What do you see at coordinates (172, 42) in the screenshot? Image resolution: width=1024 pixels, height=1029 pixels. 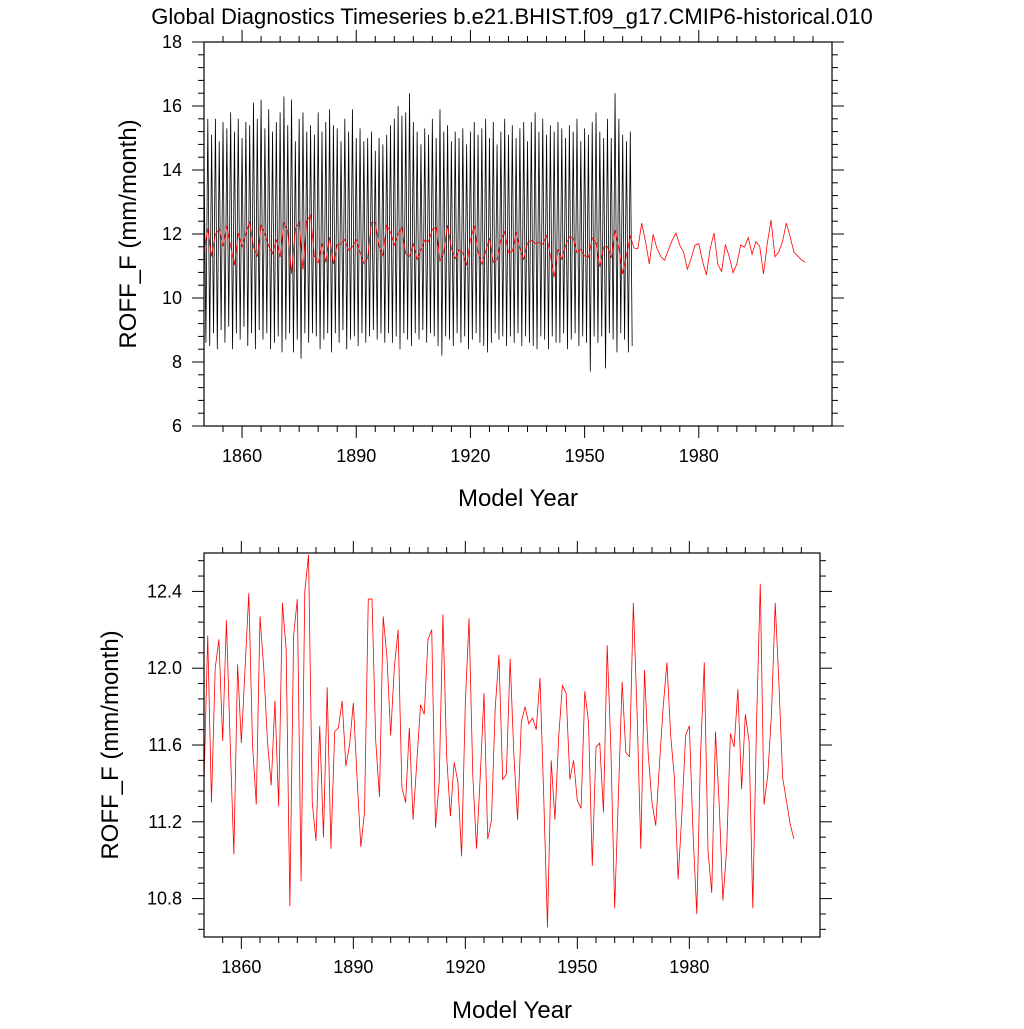 I see `y-tick-label: 18` at bounding box center [172, 42].